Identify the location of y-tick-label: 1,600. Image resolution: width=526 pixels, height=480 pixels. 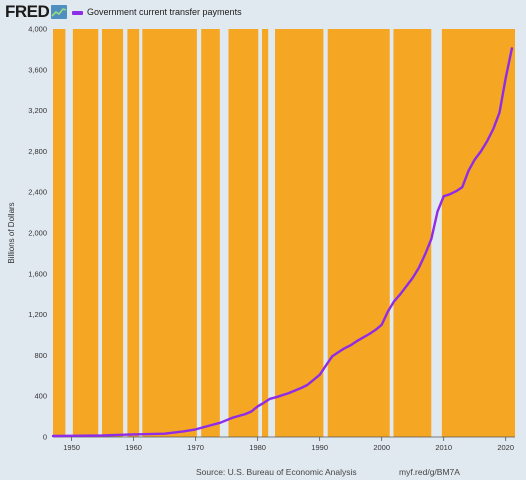
(37, 273).